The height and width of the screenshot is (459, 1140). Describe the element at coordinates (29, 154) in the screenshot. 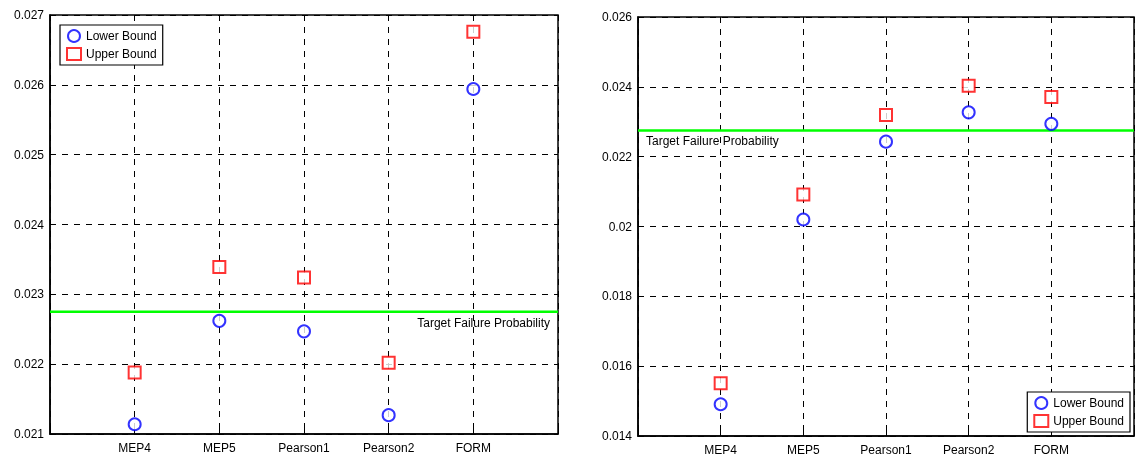

I see `y-tick-label: 0.025` at that location.